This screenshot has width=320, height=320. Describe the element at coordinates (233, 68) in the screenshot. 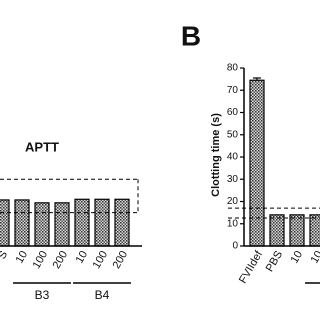

I see `y-tick-label: 80` at that location.